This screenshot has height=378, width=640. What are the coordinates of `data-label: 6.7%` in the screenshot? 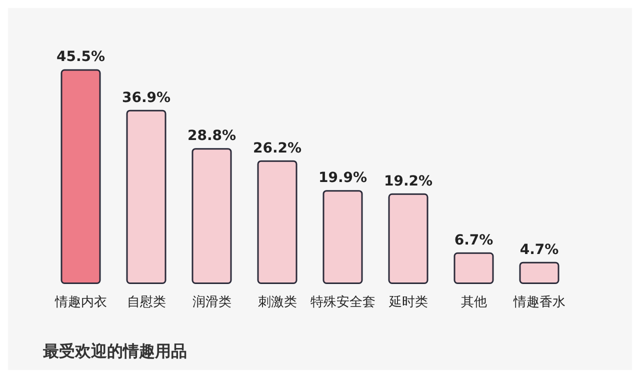 It's located at (474, 240).